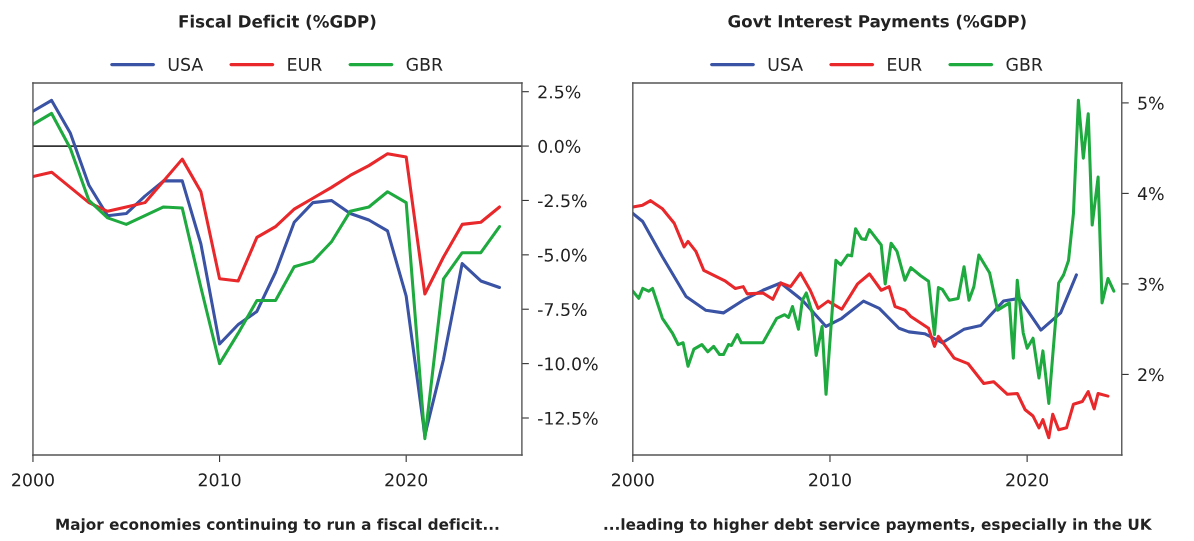 This screenshot has width=1194, height=541. What do you see at coordinates (562, 201) in the screenshot?
I see `y-tick-label: -2.5%` at bounding box center [562, 201].